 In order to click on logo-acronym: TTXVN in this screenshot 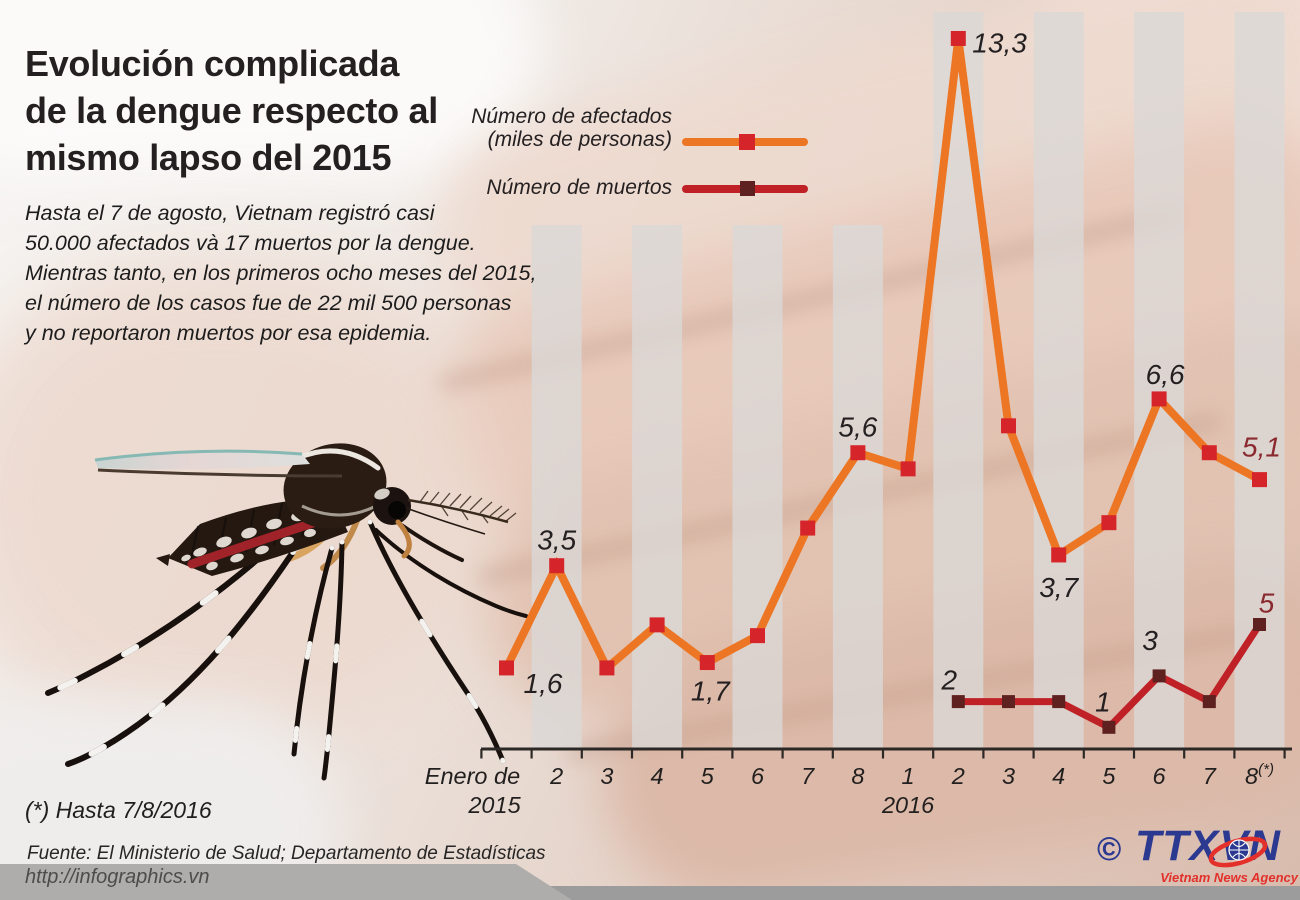, I will do `click(1208, 846)`.